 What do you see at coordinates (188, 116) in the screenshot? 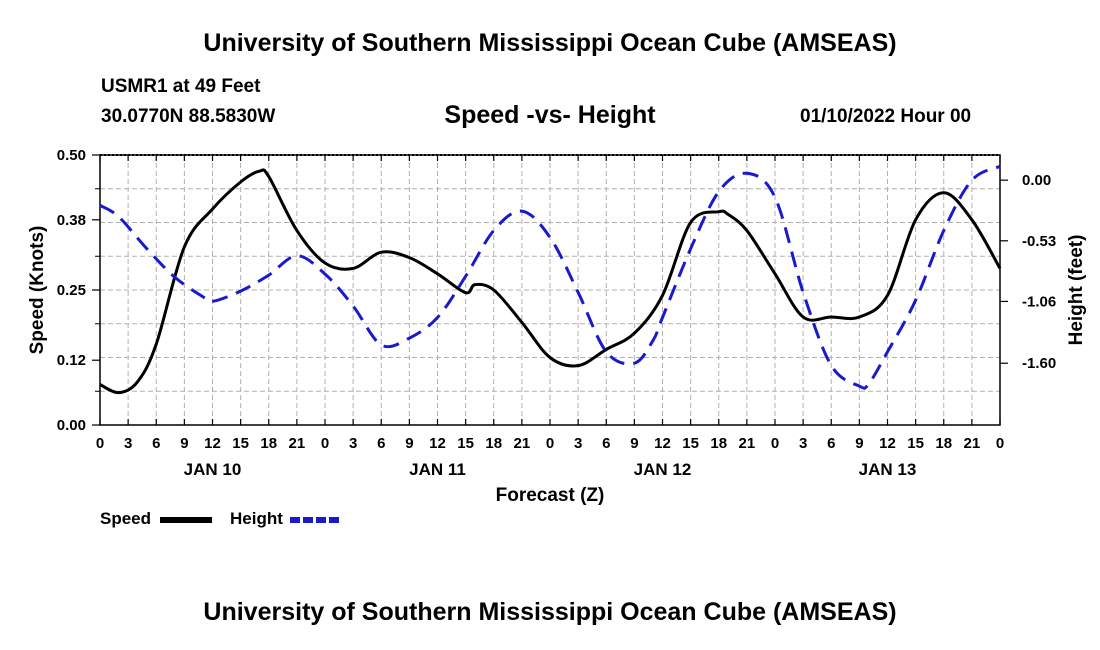
I see `coordinates-label: 30.0770N 88.5830W` at bounding box center [188, 116].